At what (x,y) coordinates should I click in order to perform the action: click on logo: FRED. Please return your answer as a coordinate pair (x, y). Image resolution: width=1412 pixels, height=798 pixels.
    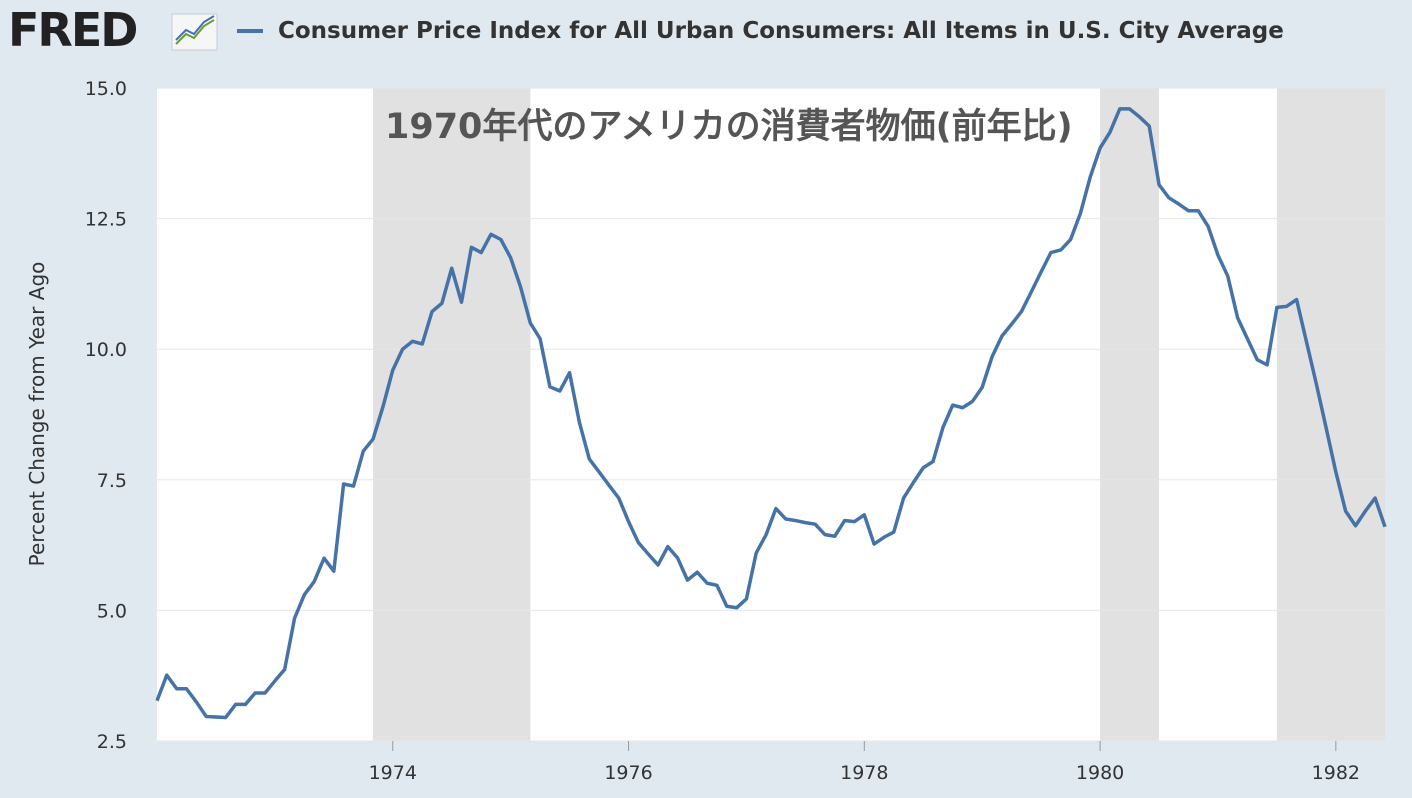
    Looking at the image, I should click on (73, 30).